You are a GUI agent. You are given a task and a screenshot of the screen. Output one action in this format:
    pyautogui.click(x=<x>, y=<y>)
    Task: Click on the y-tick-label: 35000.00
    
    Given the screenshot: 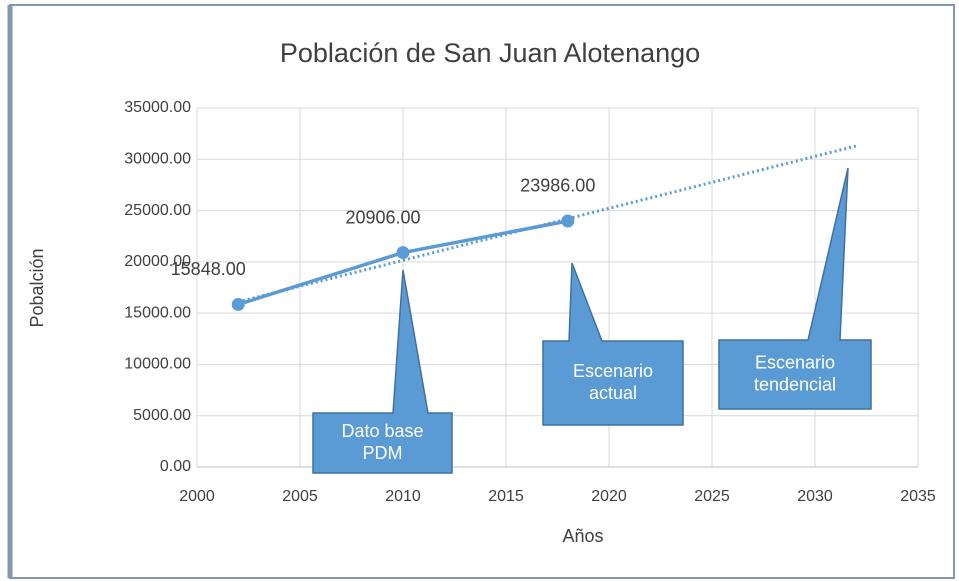 What is the action you would take?
    pyautogui.click(x=157, y=107)
    